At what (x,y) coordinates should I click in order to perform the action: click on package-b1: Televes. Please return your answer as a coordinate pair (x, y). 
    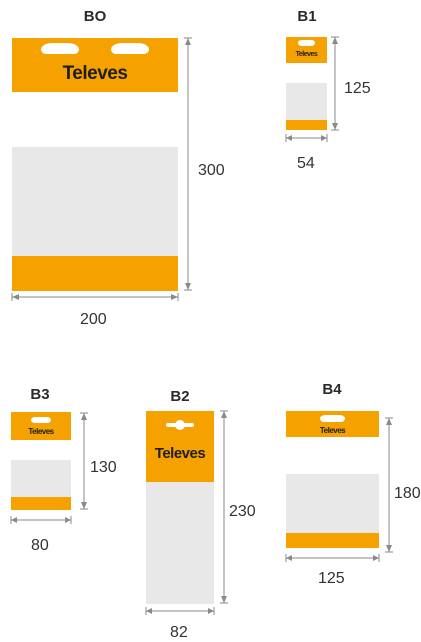
    Looking at the image, I should click on (306, 83).